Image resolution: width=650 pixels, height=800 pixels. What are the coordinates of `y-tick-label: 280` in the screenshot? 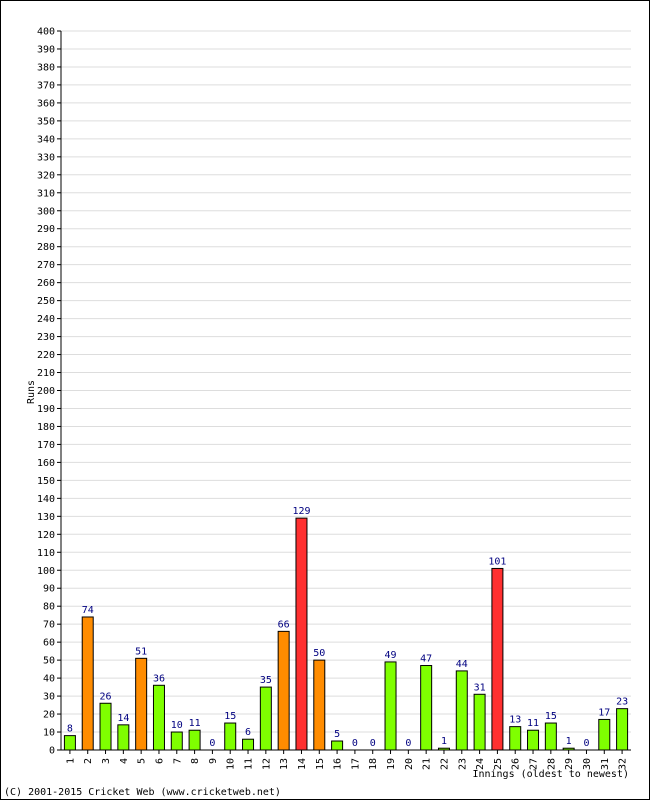 It's located at (46, 247).